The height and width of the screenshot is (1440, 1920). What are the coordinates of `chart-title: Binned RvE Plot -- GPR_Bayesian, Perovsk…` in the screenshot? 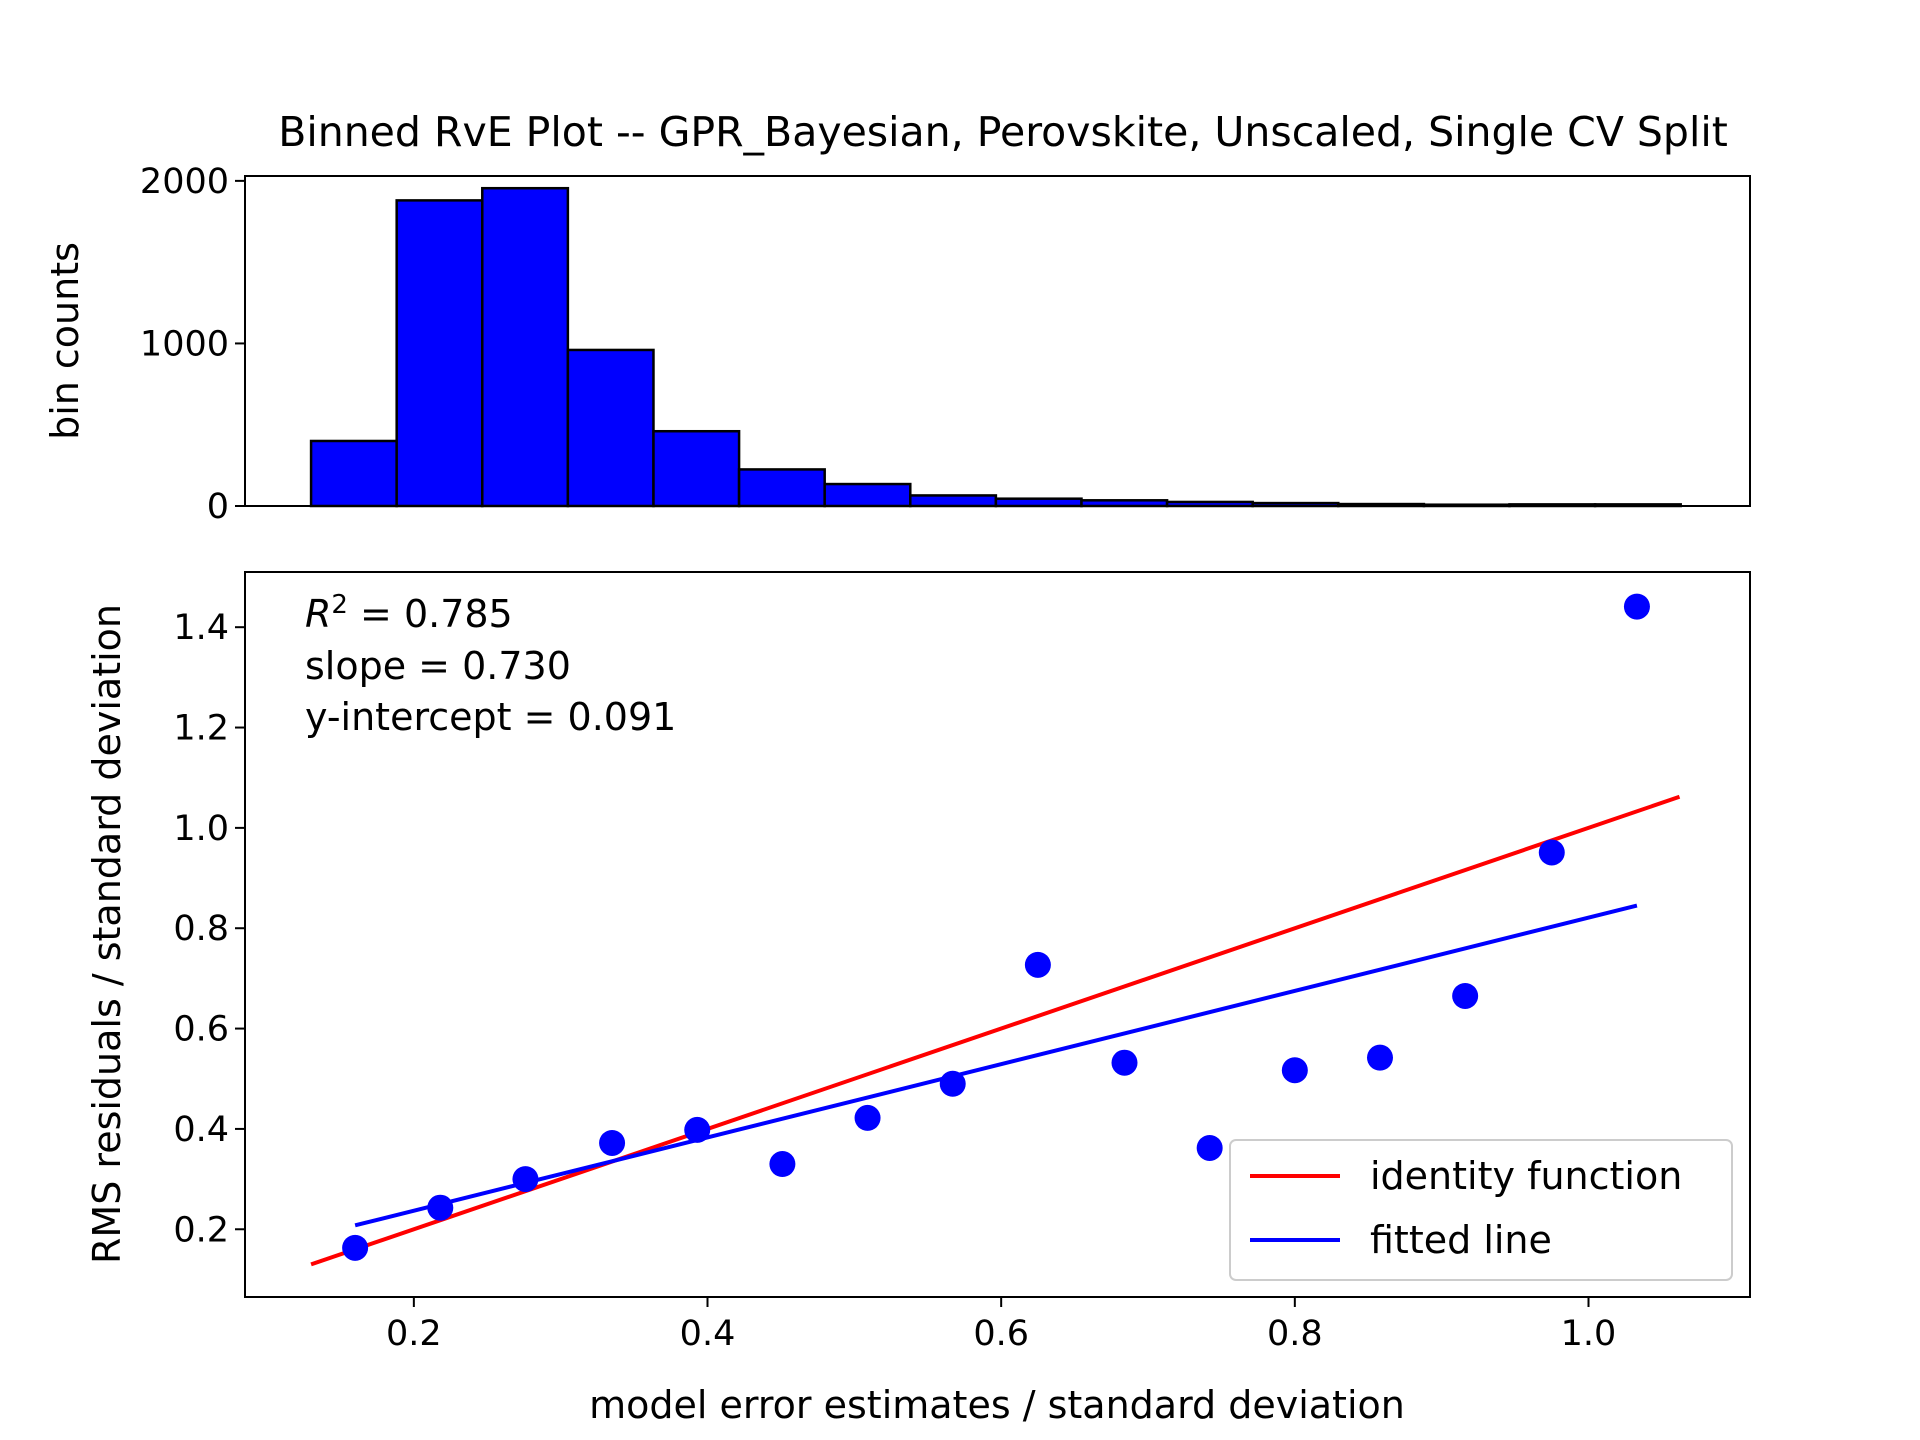 It's located at (1003, 132).